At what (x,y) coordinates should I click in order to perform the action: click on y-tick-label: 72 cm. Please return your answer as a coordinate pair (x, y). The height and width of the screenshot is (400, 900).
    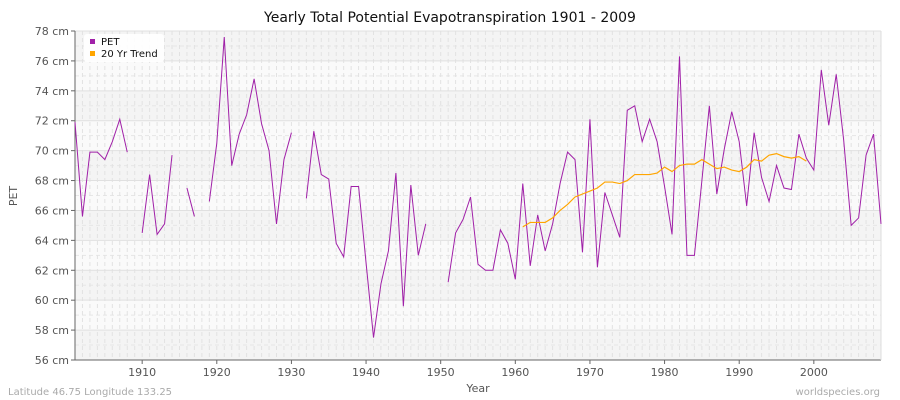
    Looking at the image, I should click on (52, 121).